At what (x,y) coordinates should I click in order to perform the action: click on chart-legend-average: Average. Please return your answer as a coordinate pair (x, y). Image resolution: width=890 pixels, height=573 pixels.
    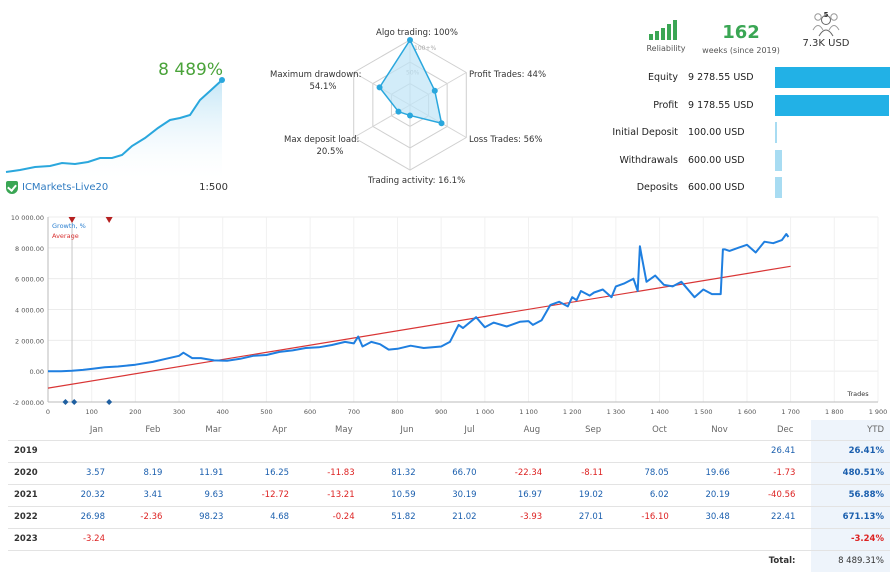
    Looking at the image, I should click on (65, 236).